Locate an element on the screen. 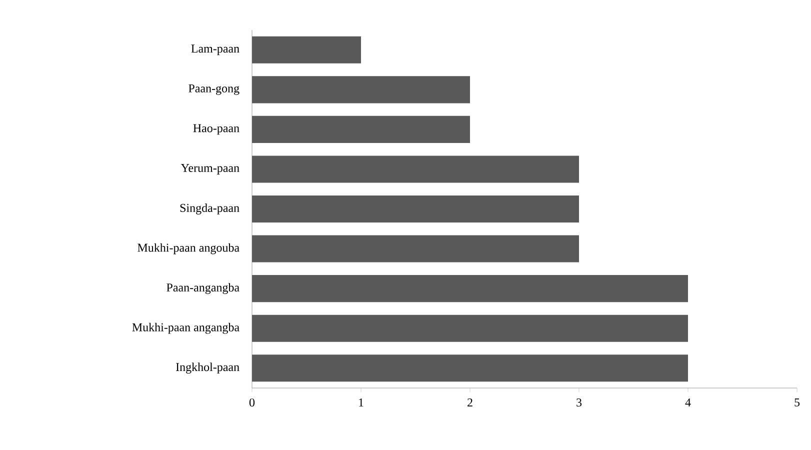  y-tick-label: Hao-paan is located at coordinates (216, 129).